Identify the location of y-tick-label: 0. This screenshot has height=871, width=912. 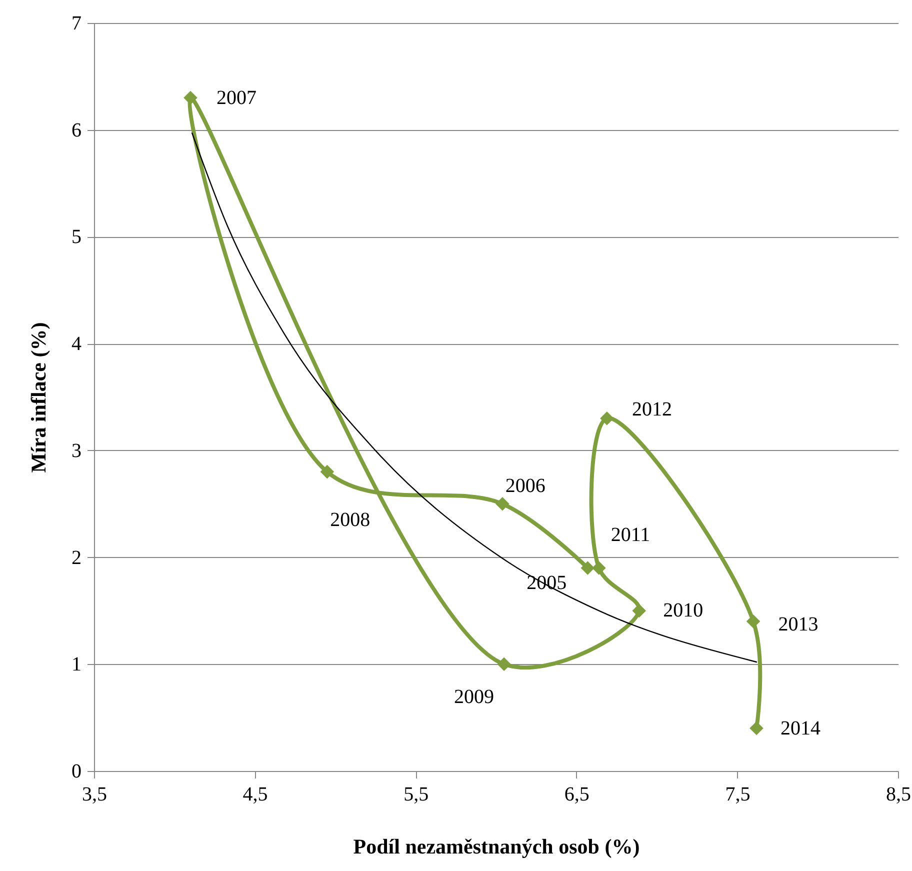
(77, 771).